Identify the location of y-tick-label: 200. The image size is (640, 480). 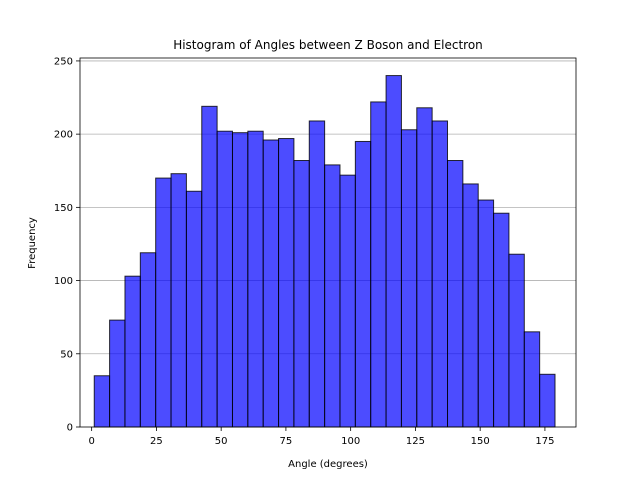
(63, 135).